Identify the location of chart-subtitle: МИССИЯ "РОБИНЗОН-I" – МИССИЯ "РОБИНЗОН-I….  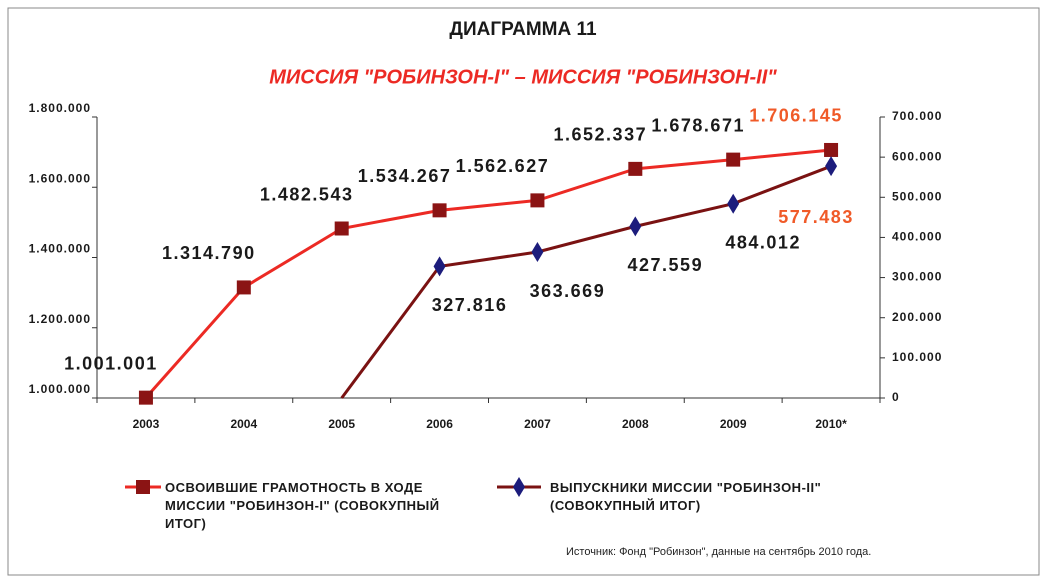
(523, 77).